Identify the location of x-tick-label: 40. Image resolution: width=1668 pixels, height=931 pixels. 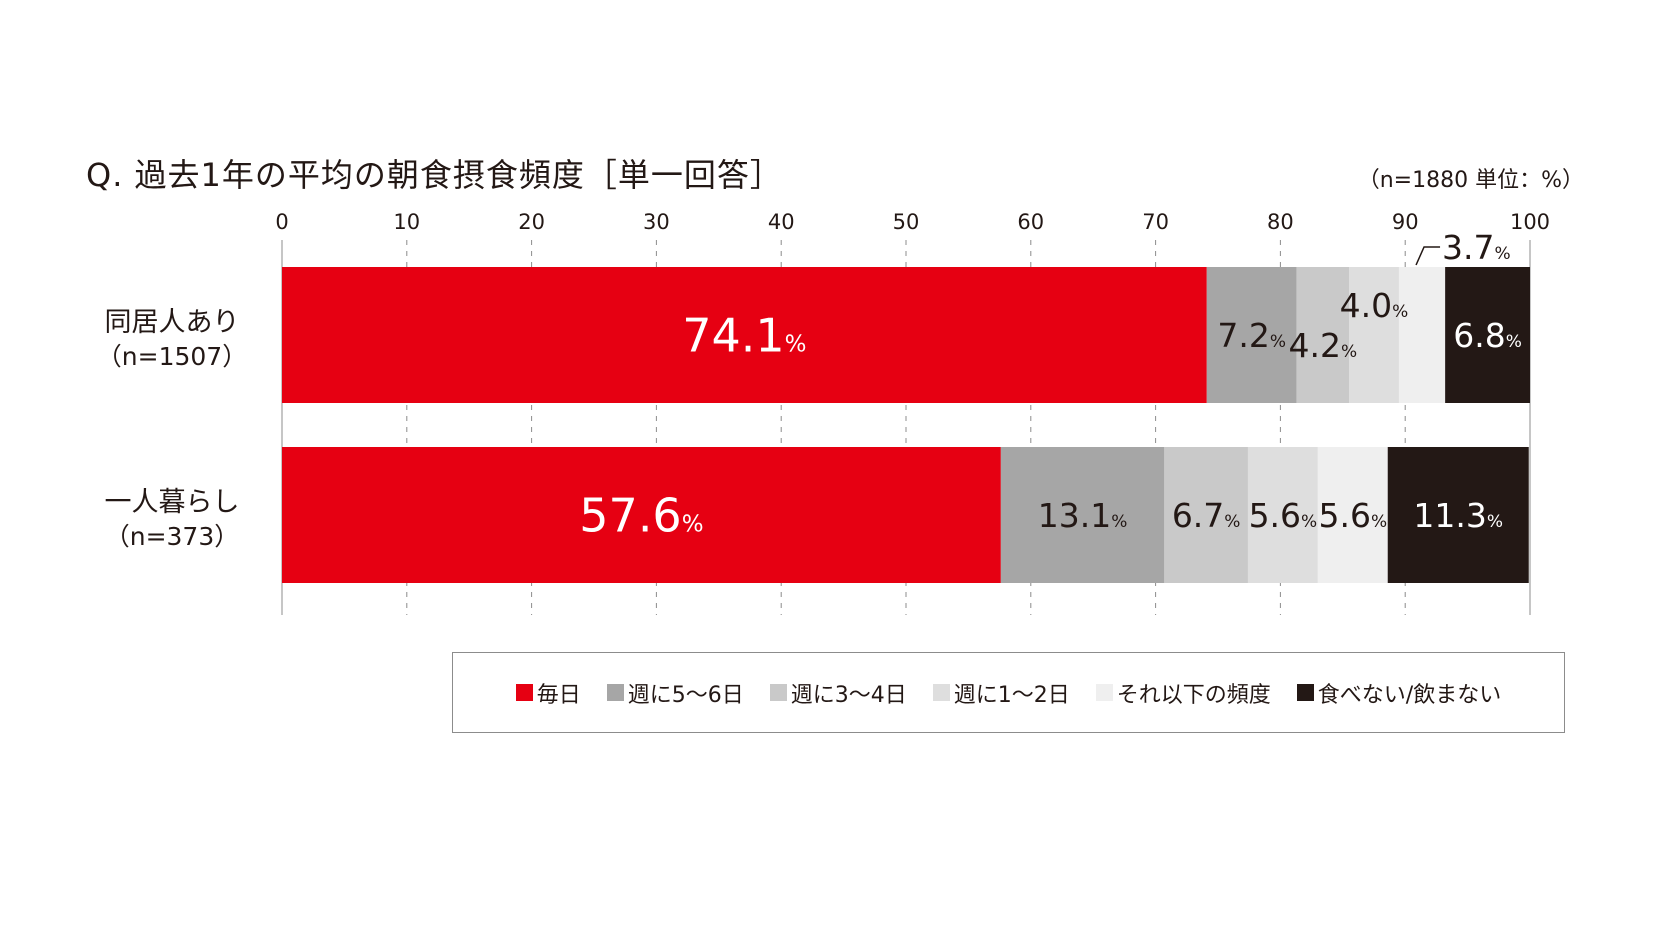
(781, 222).